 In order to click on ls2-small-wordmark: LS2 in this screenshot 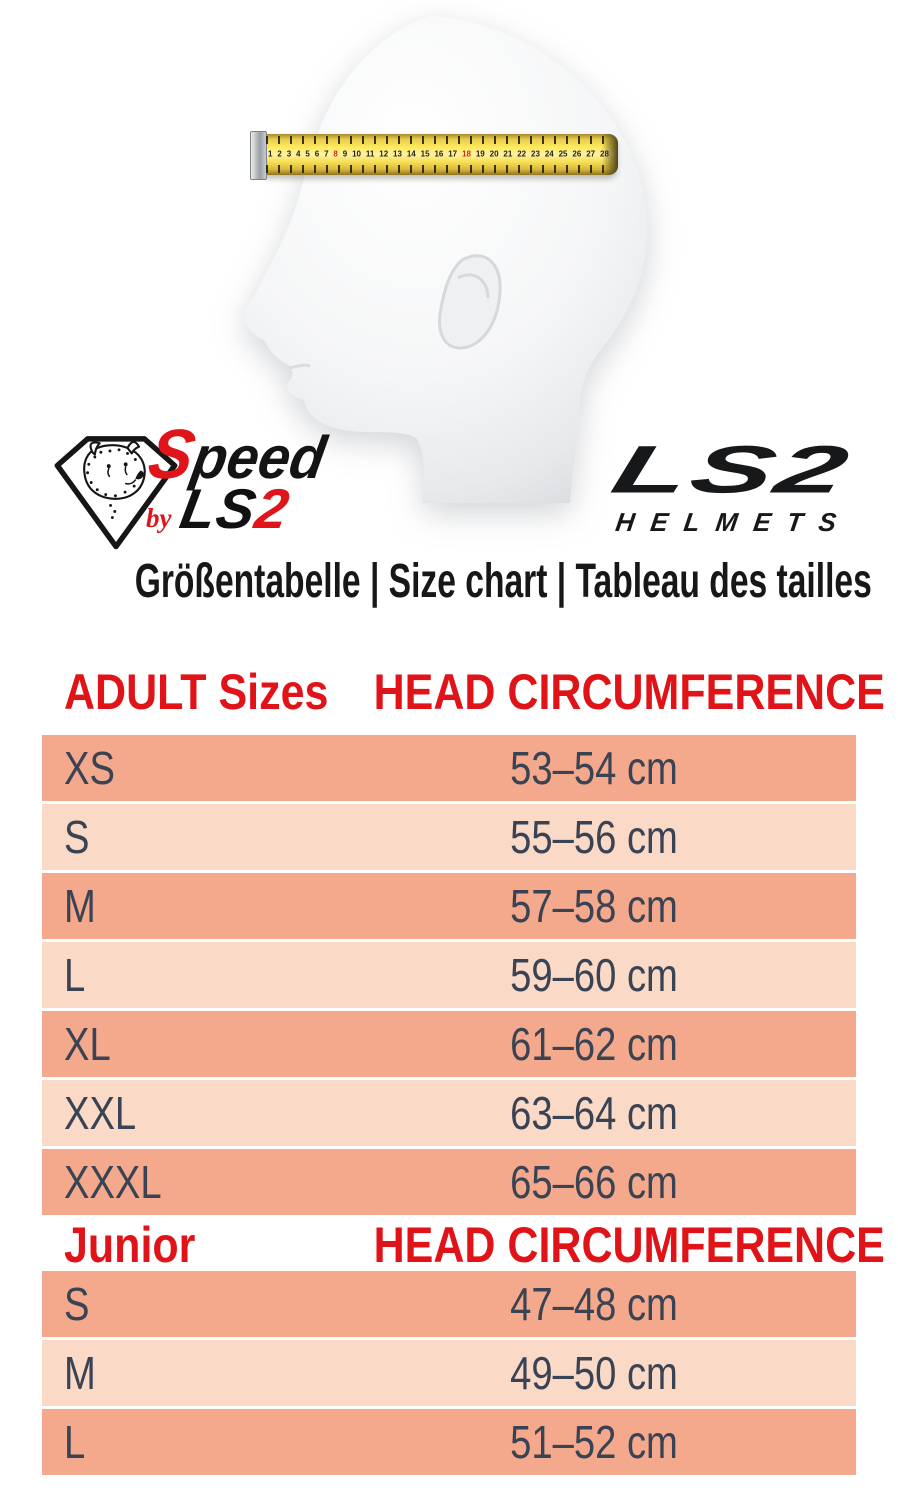, I will do `click(235, 508)`.